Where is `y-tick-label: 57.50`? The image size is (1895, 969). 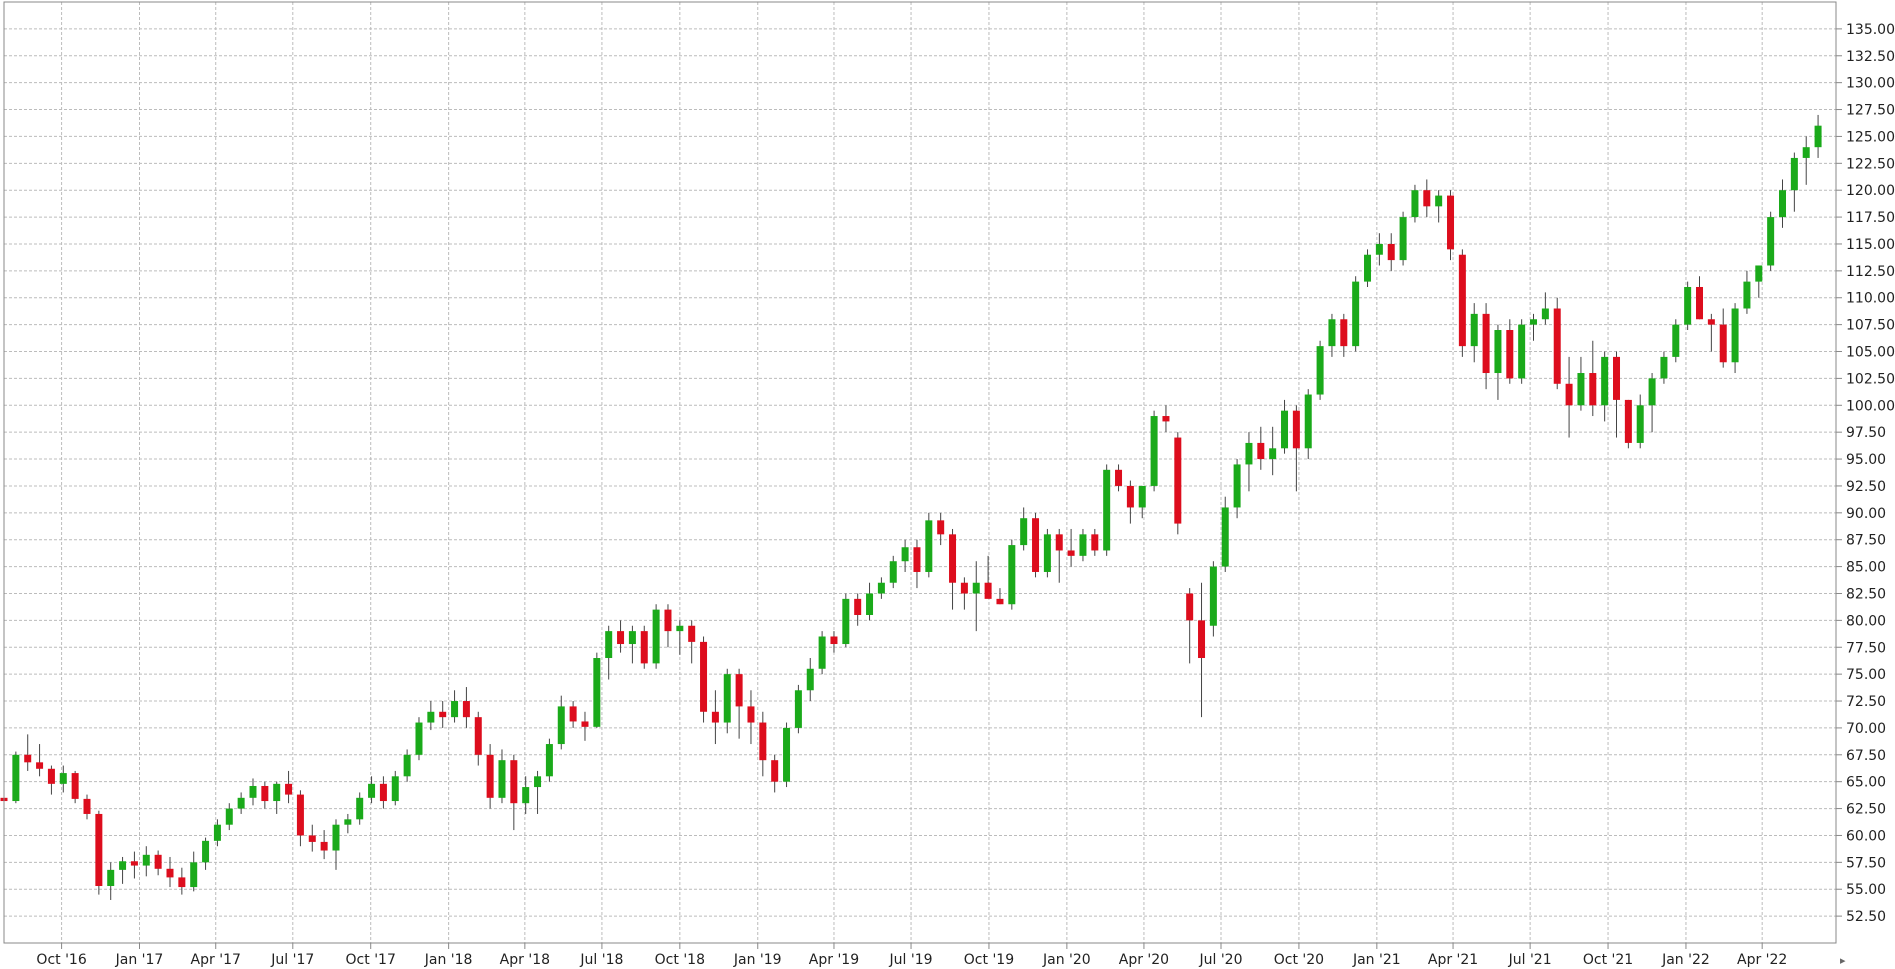 y-tick-label: 57.50 is located at coordinates (1866, 863).